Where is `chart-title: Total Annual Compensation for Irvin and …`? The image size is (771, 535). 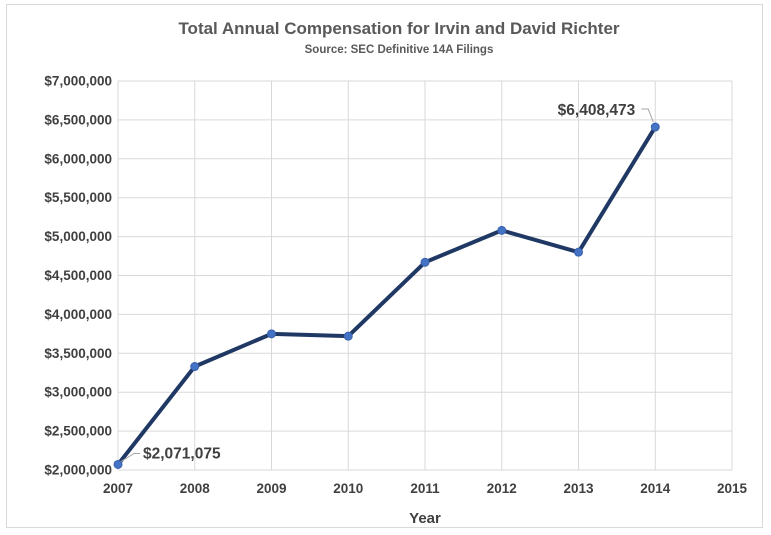
chart-title: Total Annual Compensation for Irvin and … is located at coordinates (398, 28).